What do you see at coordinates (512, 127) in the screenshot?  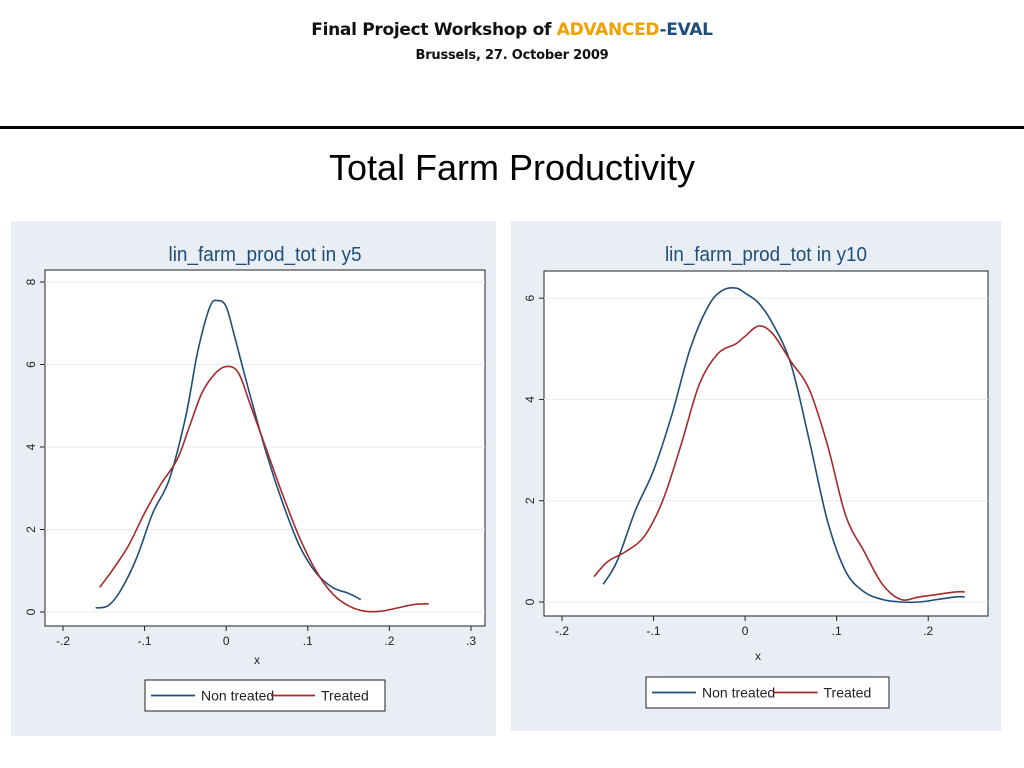 I see `header-divider` at bounding box center [512, 127].